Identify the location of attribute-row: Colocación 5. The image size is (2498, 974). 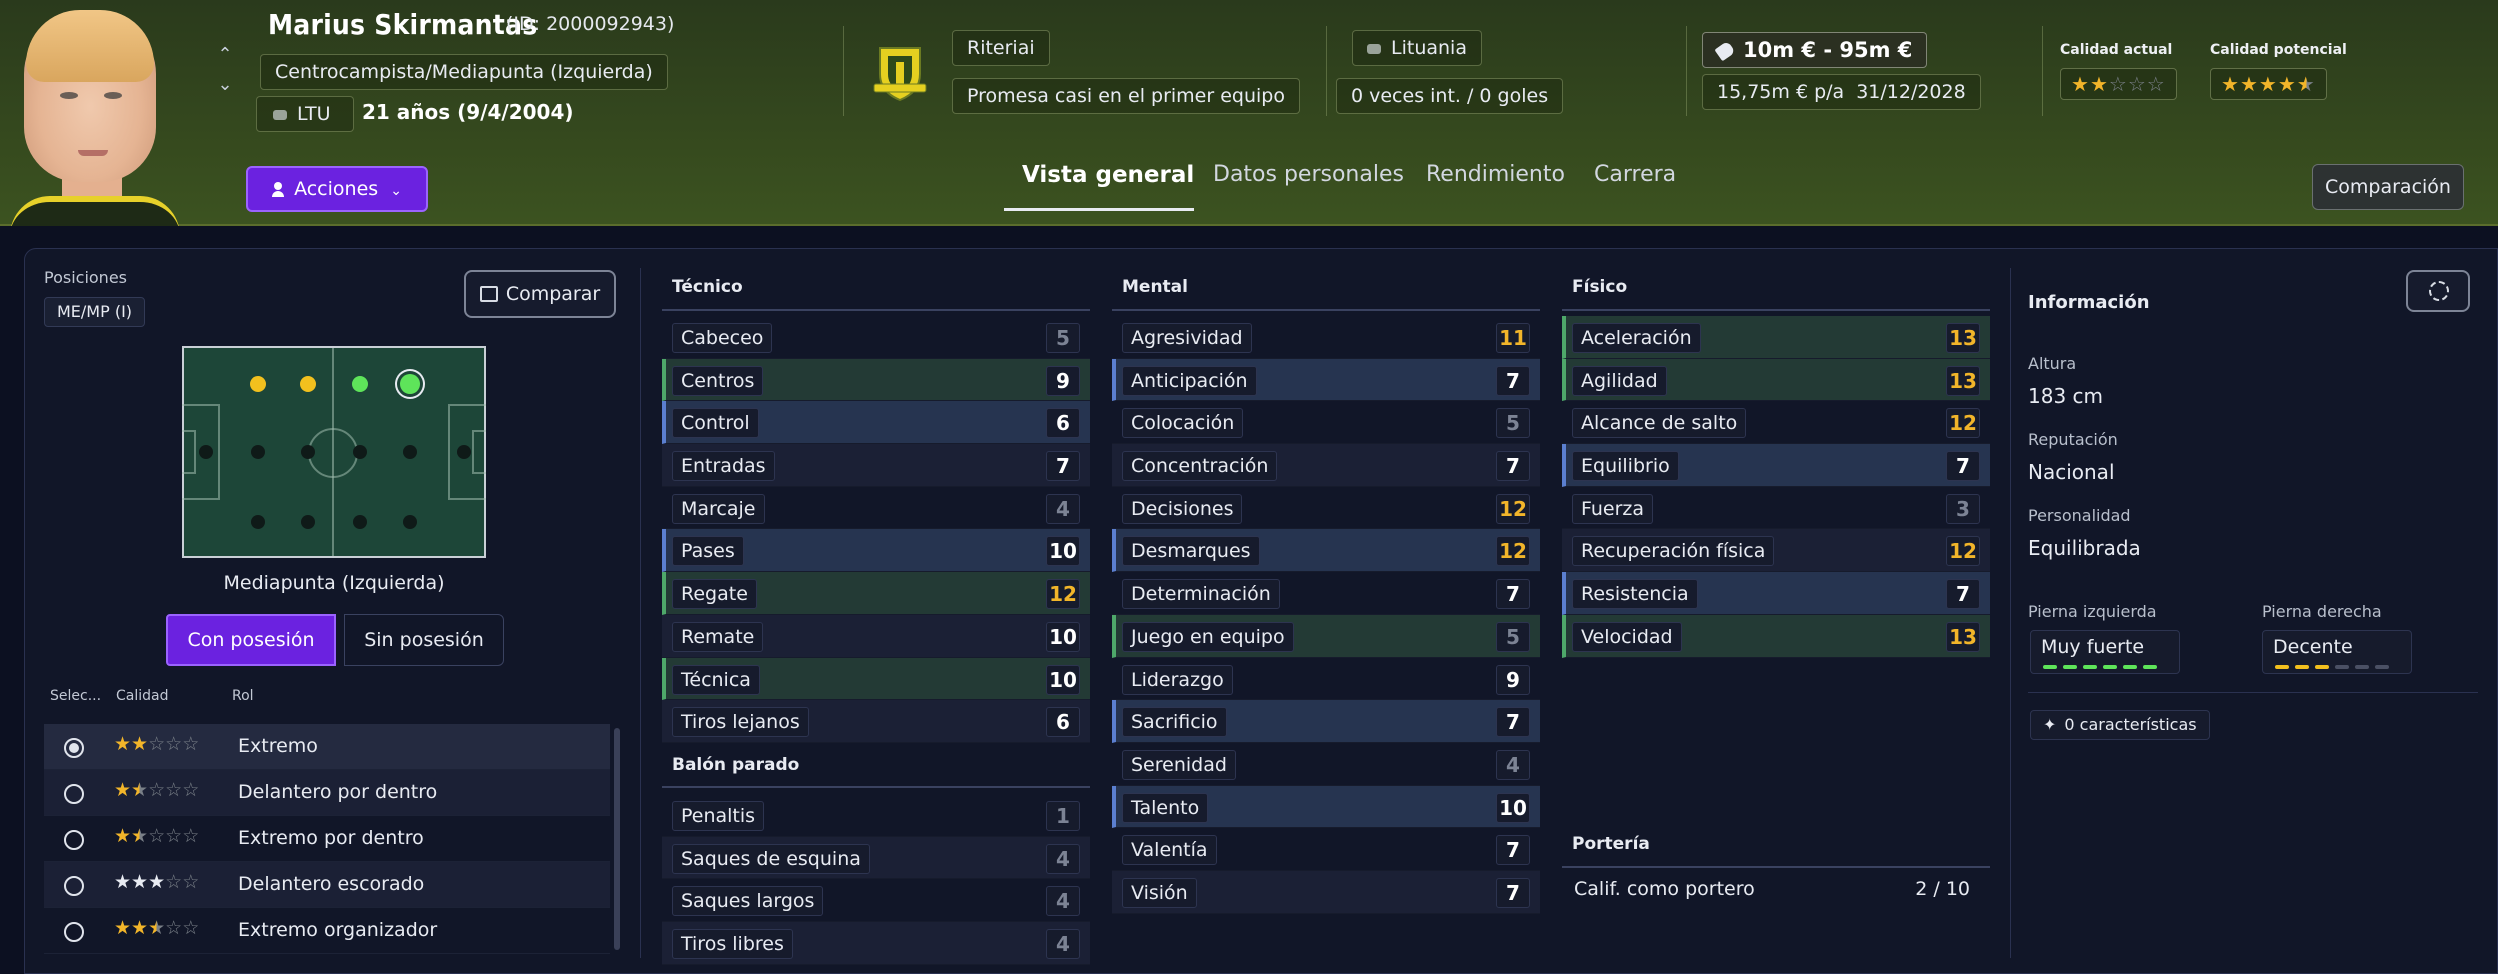
(1326, 423).